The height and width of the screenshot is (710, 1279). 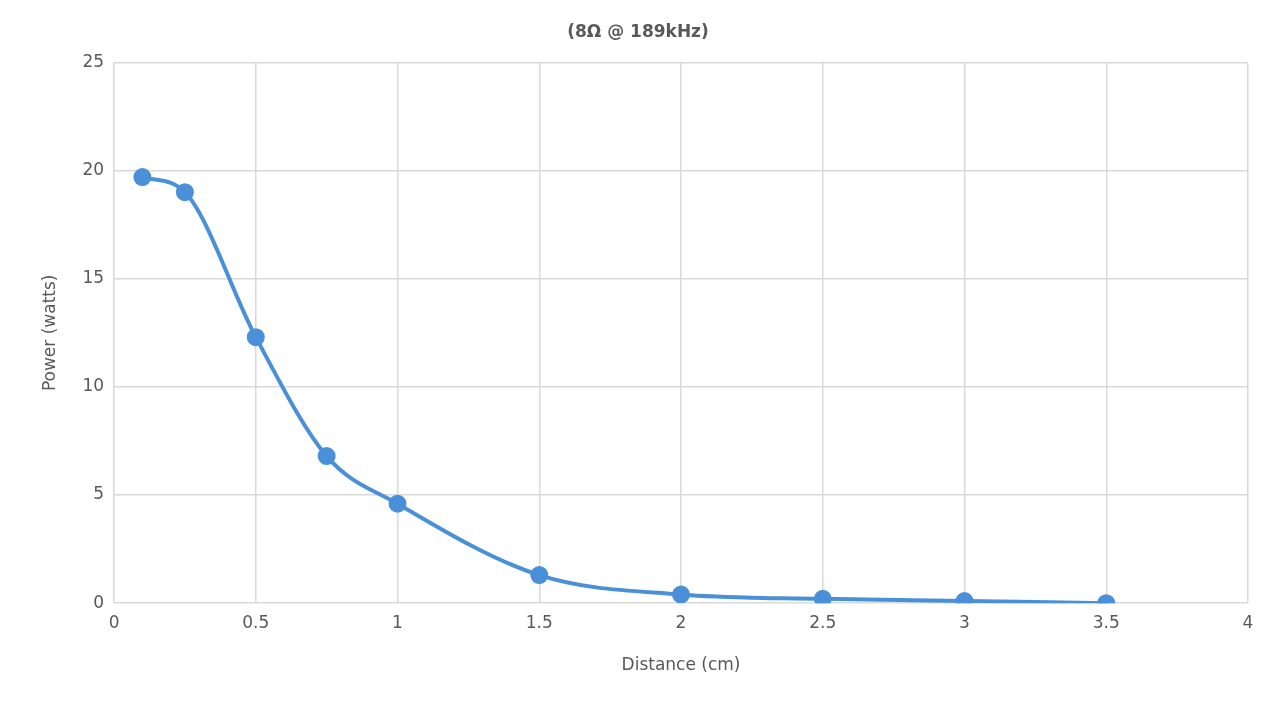 I want to click on x-tick-label: 1.5, so click(x=539, y=621).